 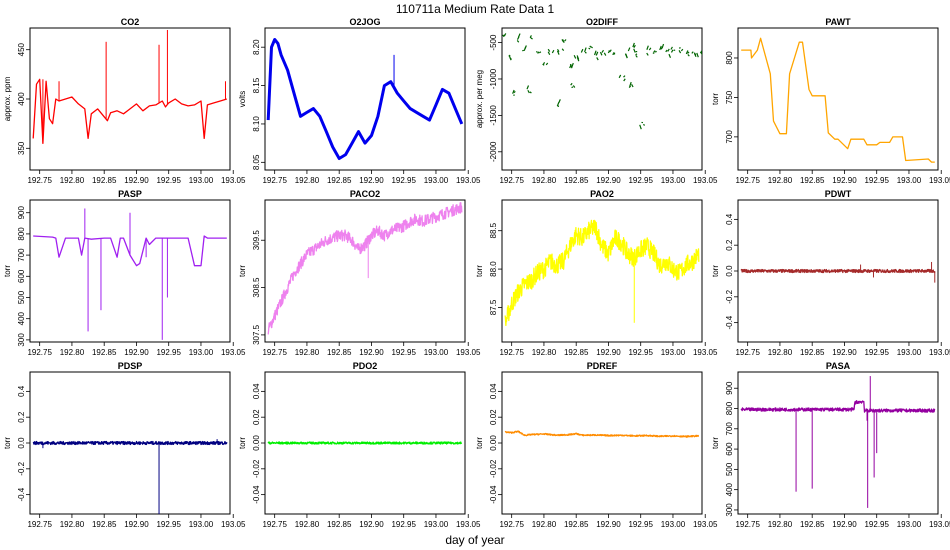 I want to click on chart-title: PAWT, so click(x=838, y=22).